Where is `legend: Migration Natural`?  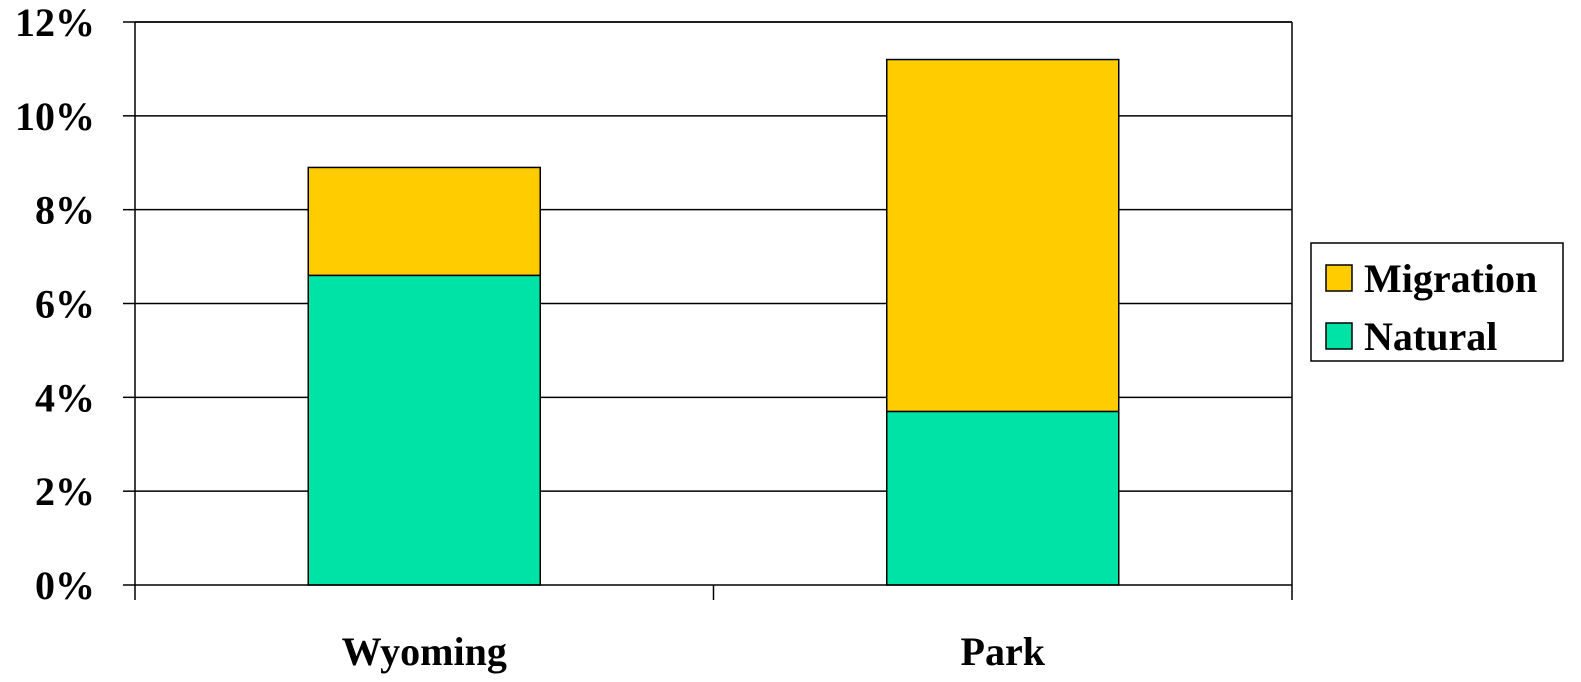 legend: Migration Natural is located at coordinates (1437, 302).